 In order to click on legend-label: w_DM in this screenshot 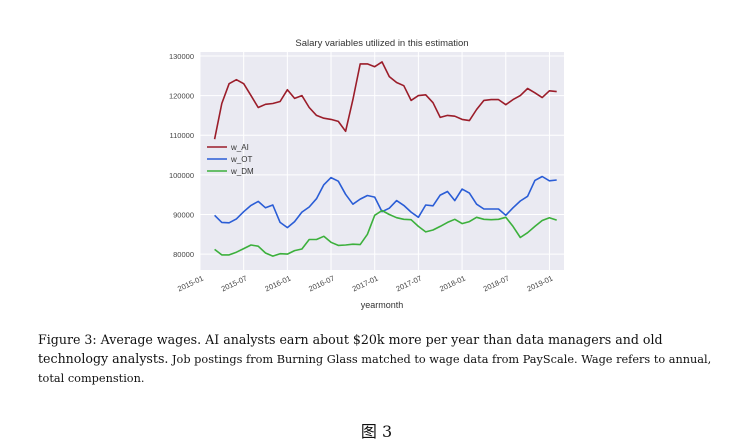, I will do `click(242, 171)`.